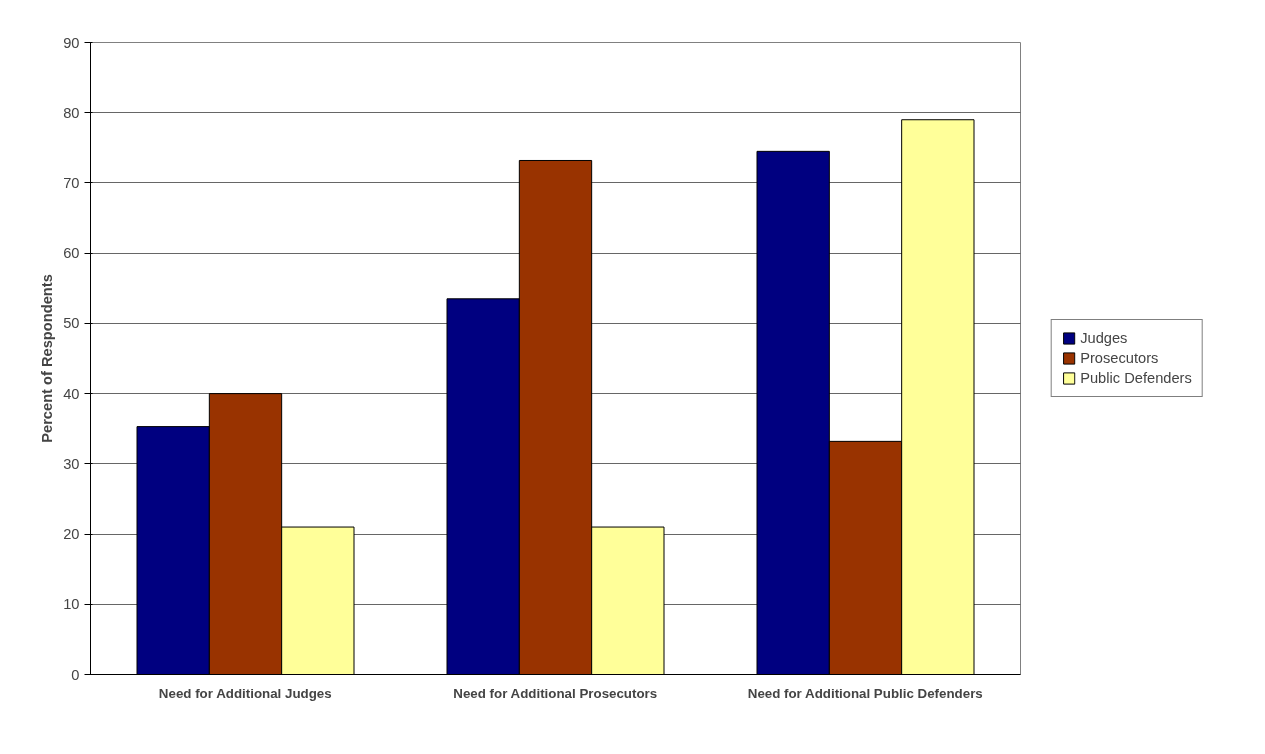  Describe the element at coordinates (71, 253) in the screenshot. I see `y-tick-label: 60` at that location.